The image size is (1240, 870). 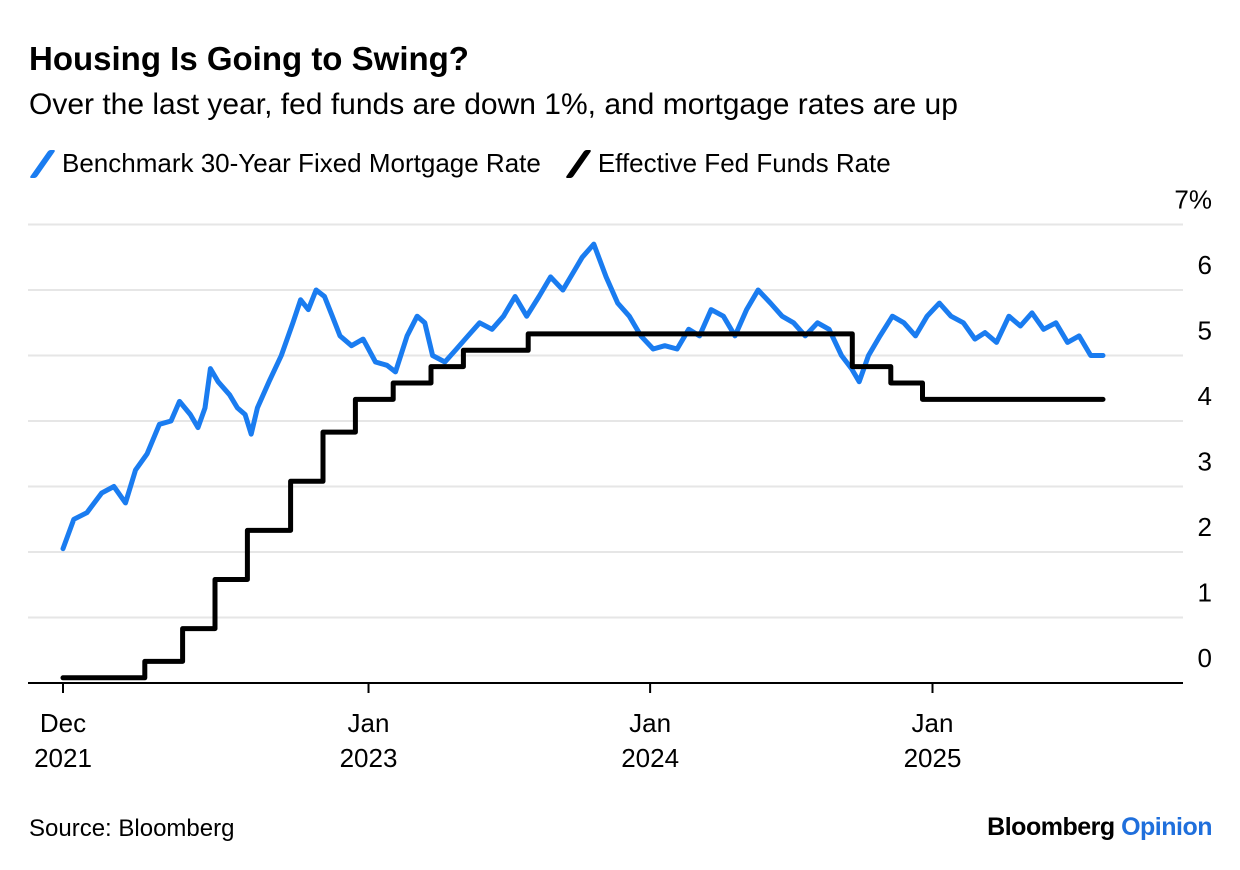 I want to click on source-note: Source: Bloomberg, so click(x=132, y=828).